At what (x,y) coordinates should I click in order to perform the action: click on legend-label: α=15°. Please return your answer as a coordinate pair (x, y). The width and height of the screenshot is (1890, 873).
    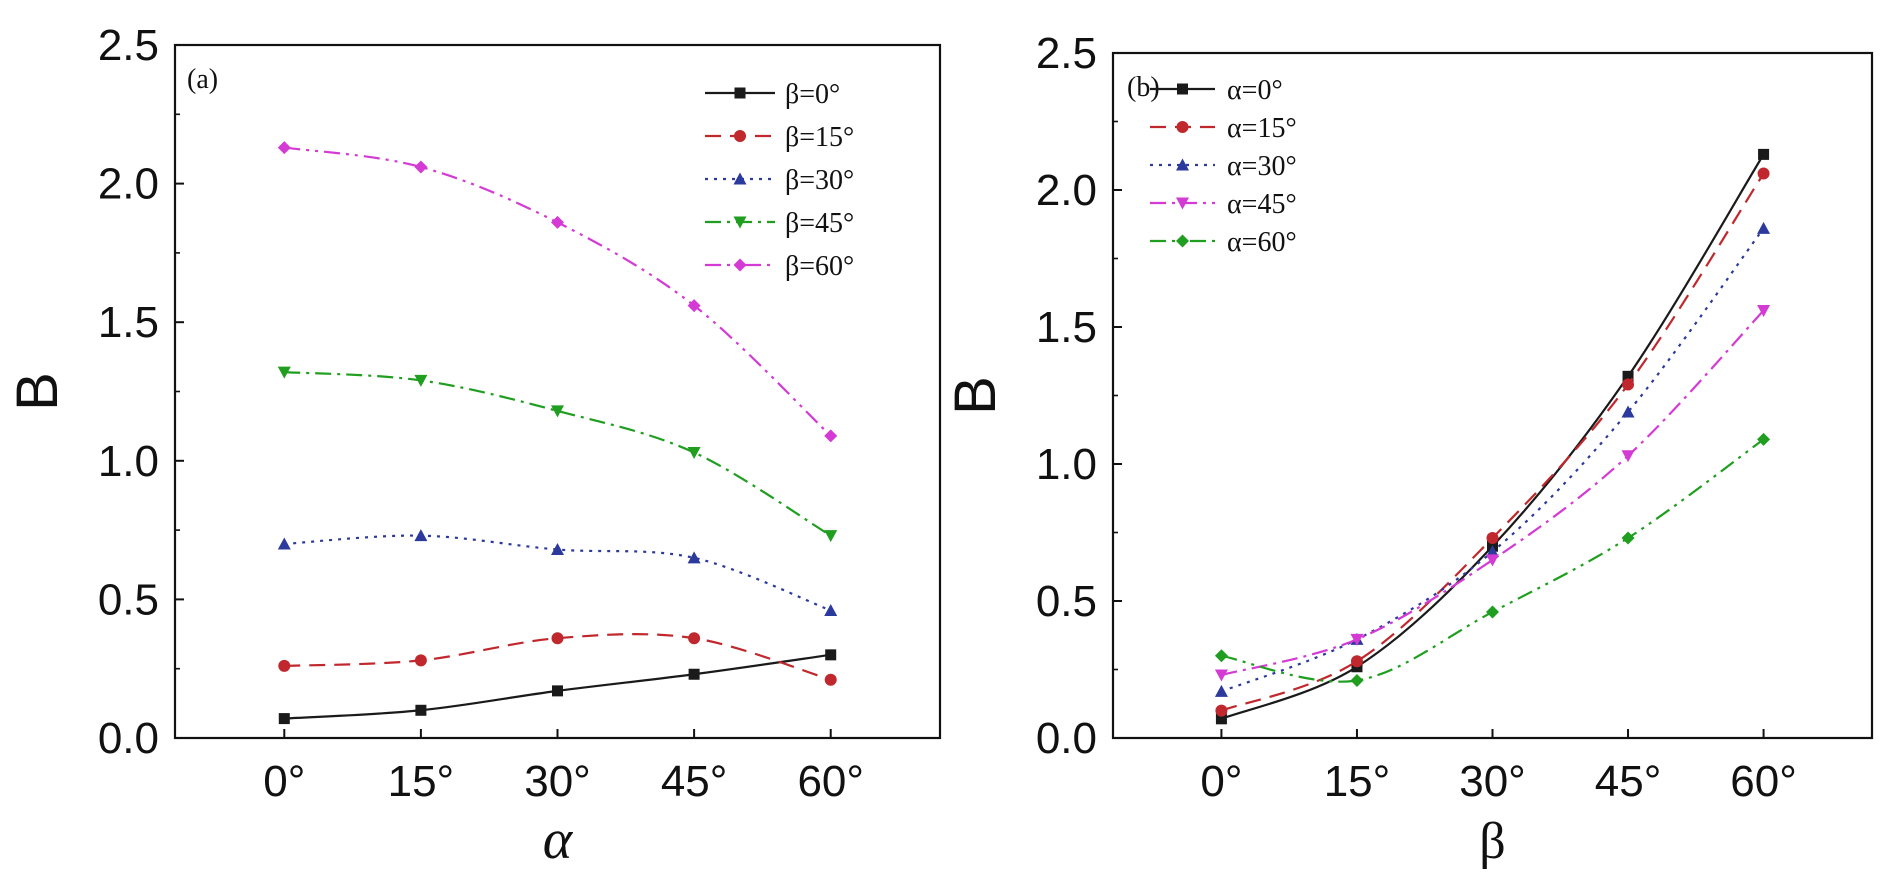
    Looking at the image, I should click on (1262, 128).